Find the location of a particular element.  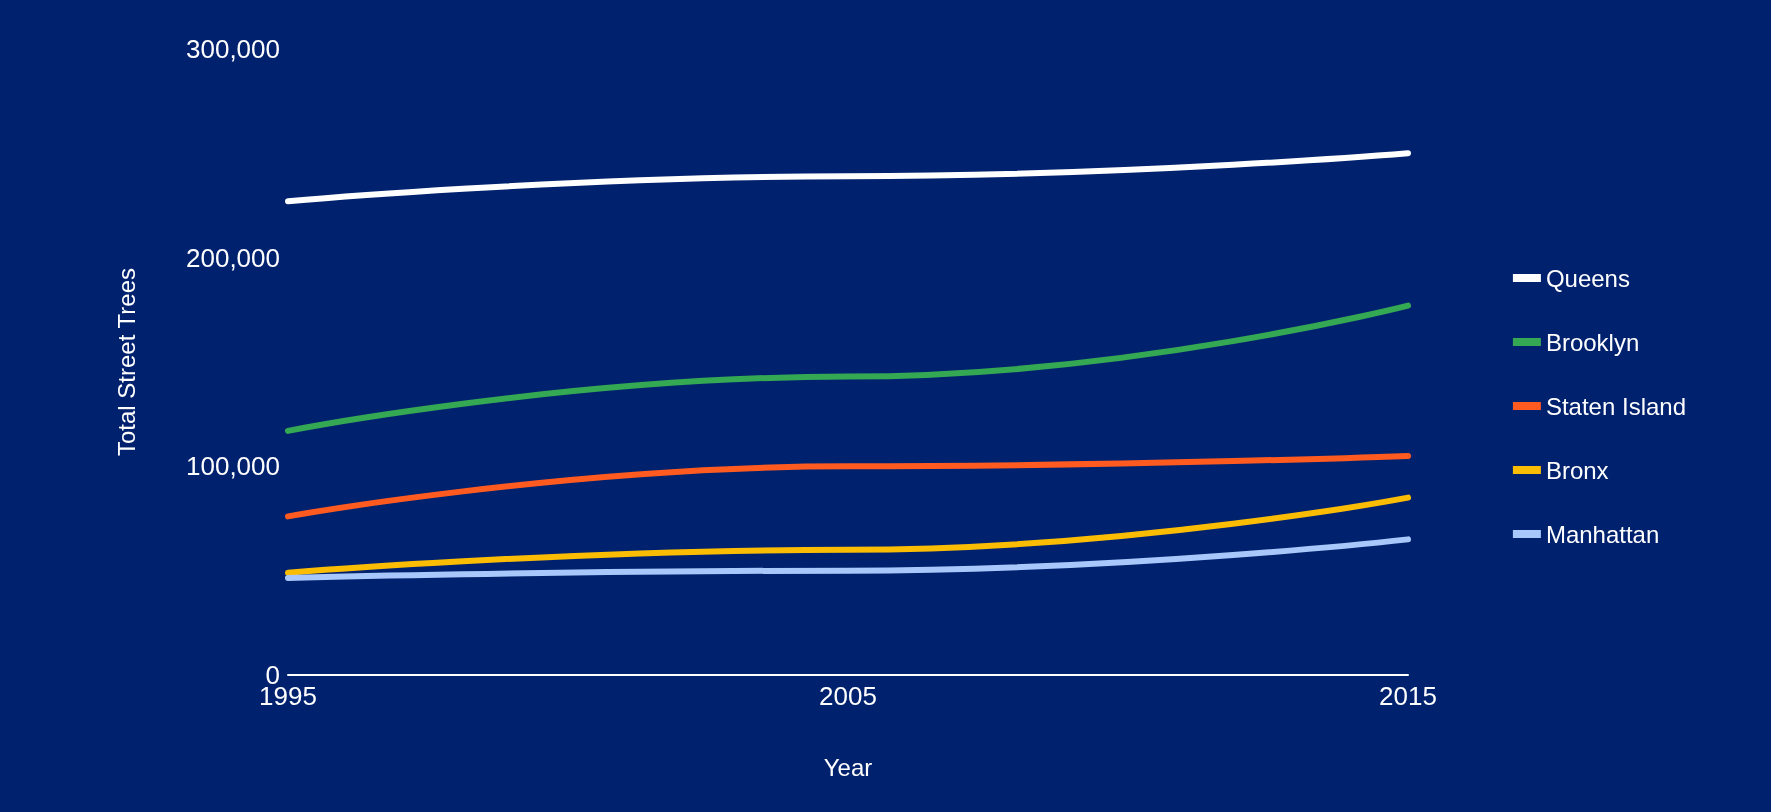

legend-label: Staten Island is located at coordinates (1616, 406).